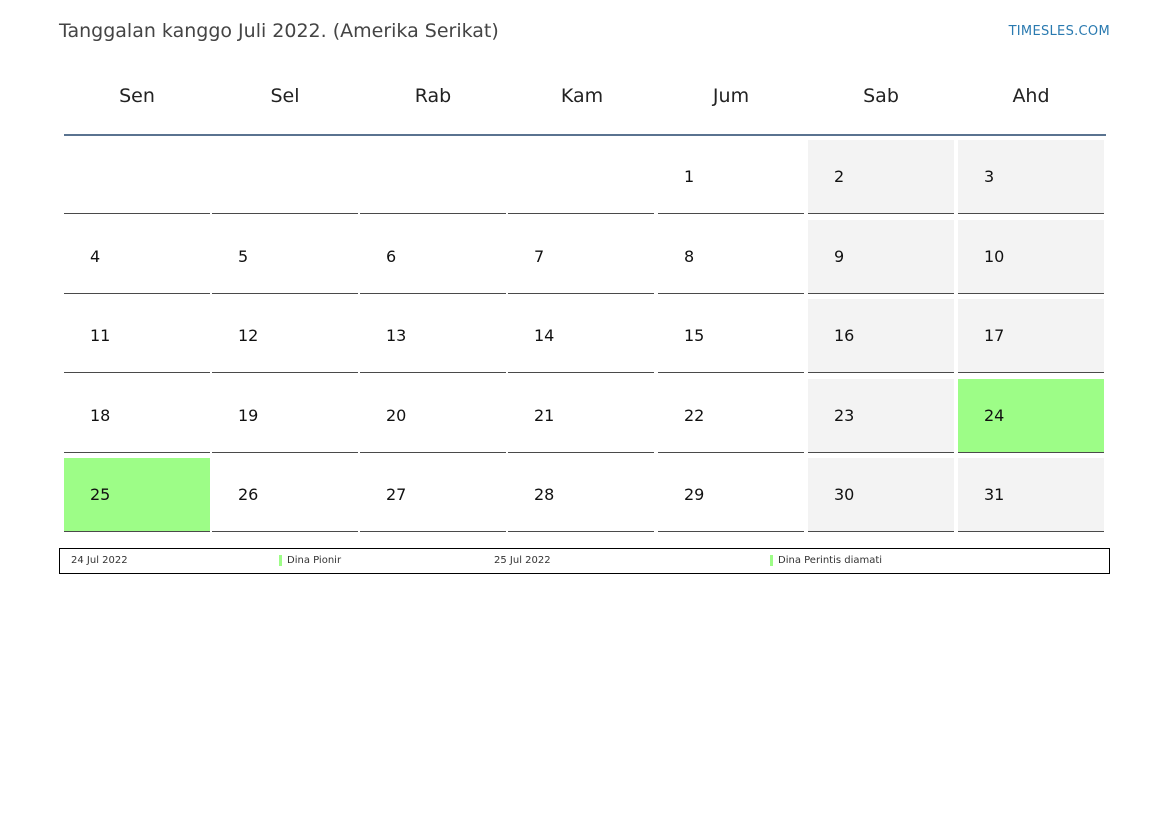 Image resolution: width=1169 pixels, height=827 pixels. Describe the element at coordinates (396, 415) in the screenshot. I see `day-number: 20` at that location.